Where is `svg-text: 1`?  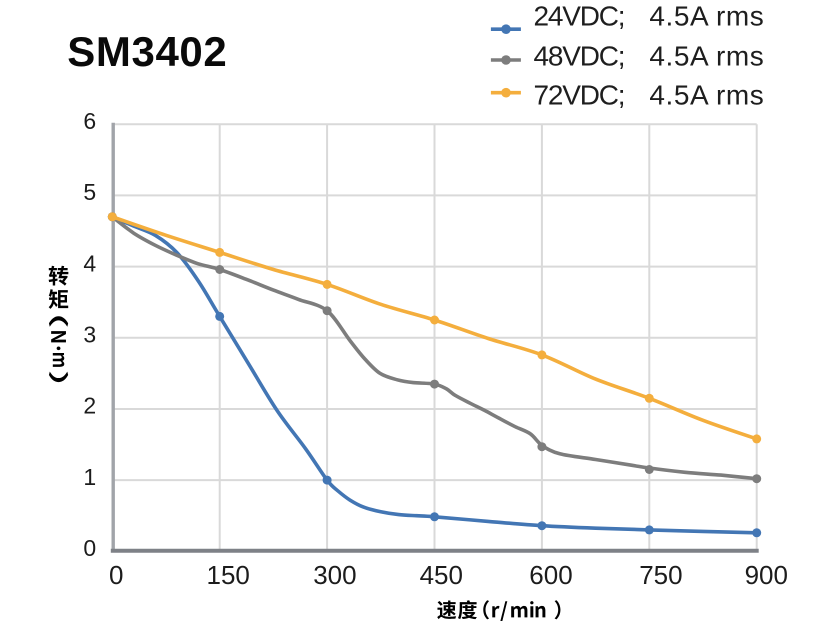 svg-text: 1 is located at coordinates (89, 477).